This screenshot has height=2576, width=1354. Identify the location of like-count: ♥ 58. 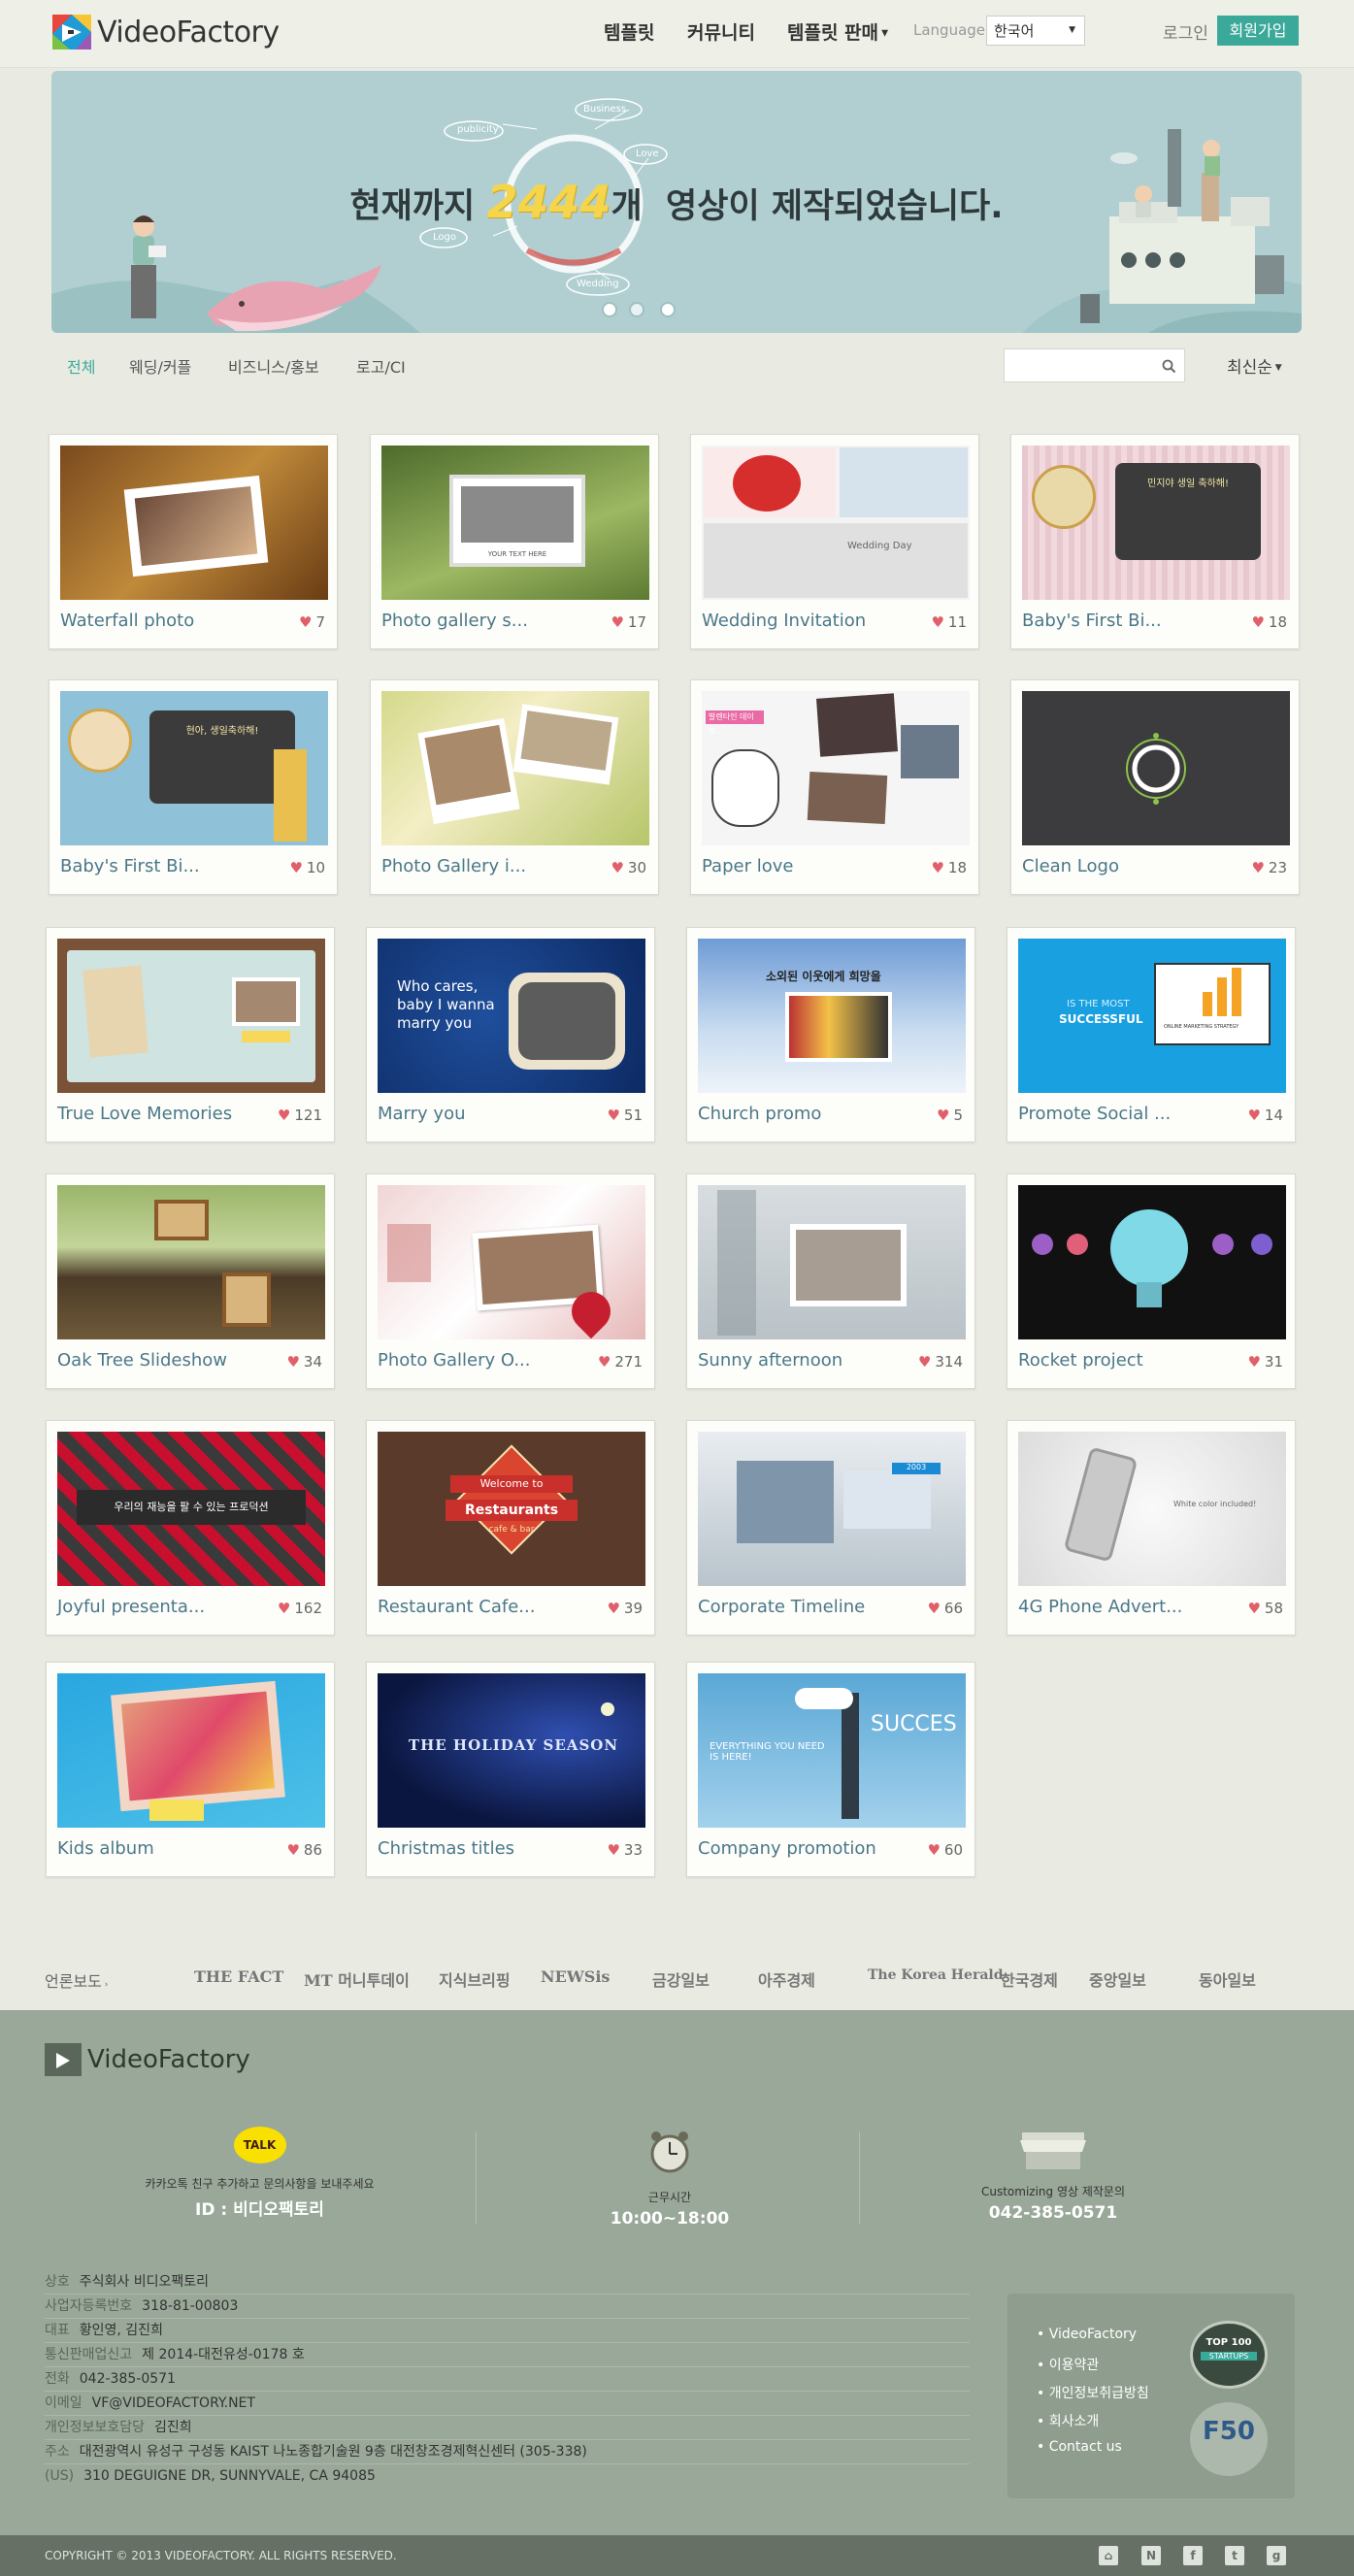
(1265, 1608).